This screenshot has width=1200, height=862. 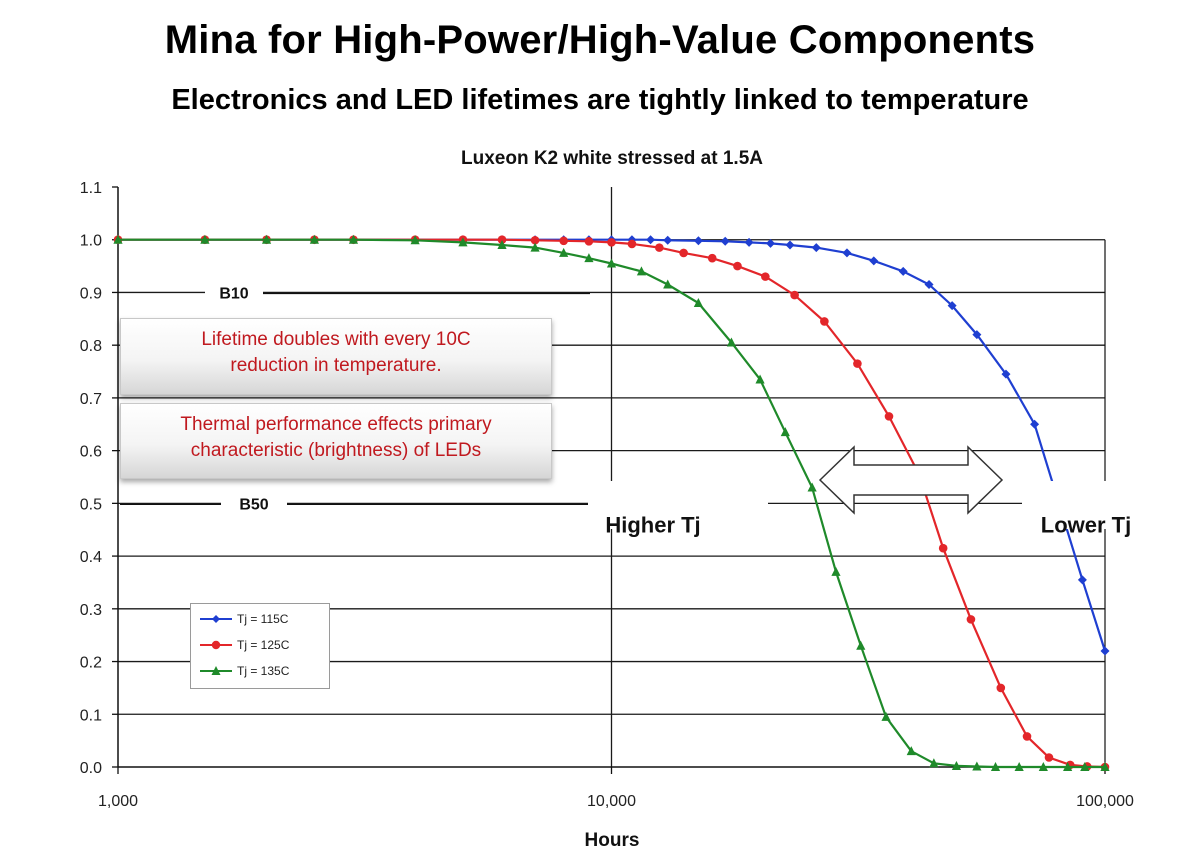 What do you see at coordinates (612, 158) in the screenshot?
I see `chart-title: Luxeon K2 white stressed at 1.5A` at bounding box center [612, 158].